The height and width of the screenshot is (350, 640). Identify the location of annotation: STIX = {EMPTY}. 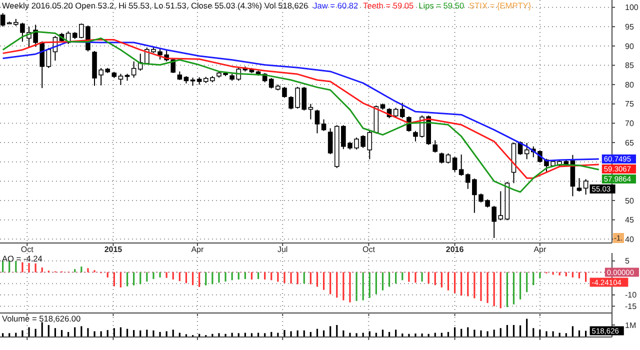
(500, 5).